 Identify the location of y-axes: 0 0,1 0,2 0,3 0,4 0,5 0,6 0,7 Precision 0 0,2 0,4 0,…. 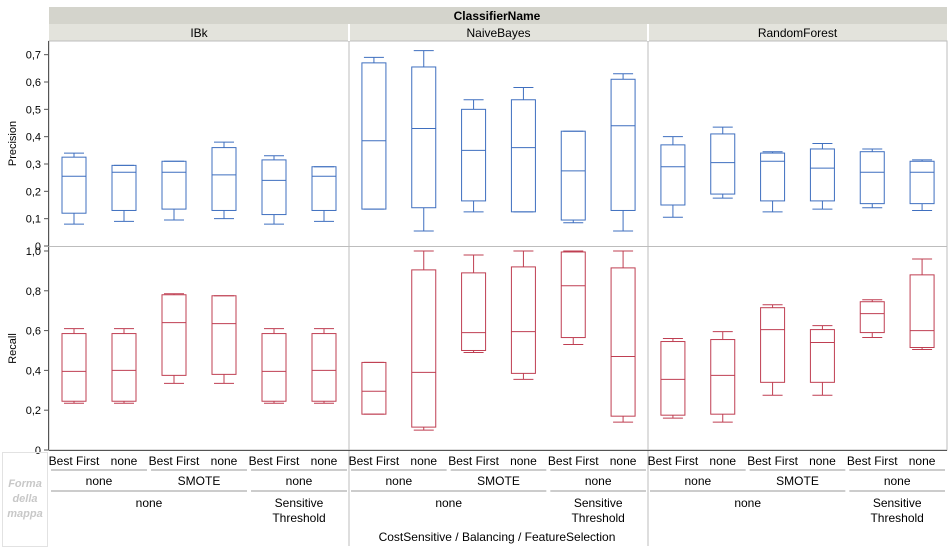
(28, 249).